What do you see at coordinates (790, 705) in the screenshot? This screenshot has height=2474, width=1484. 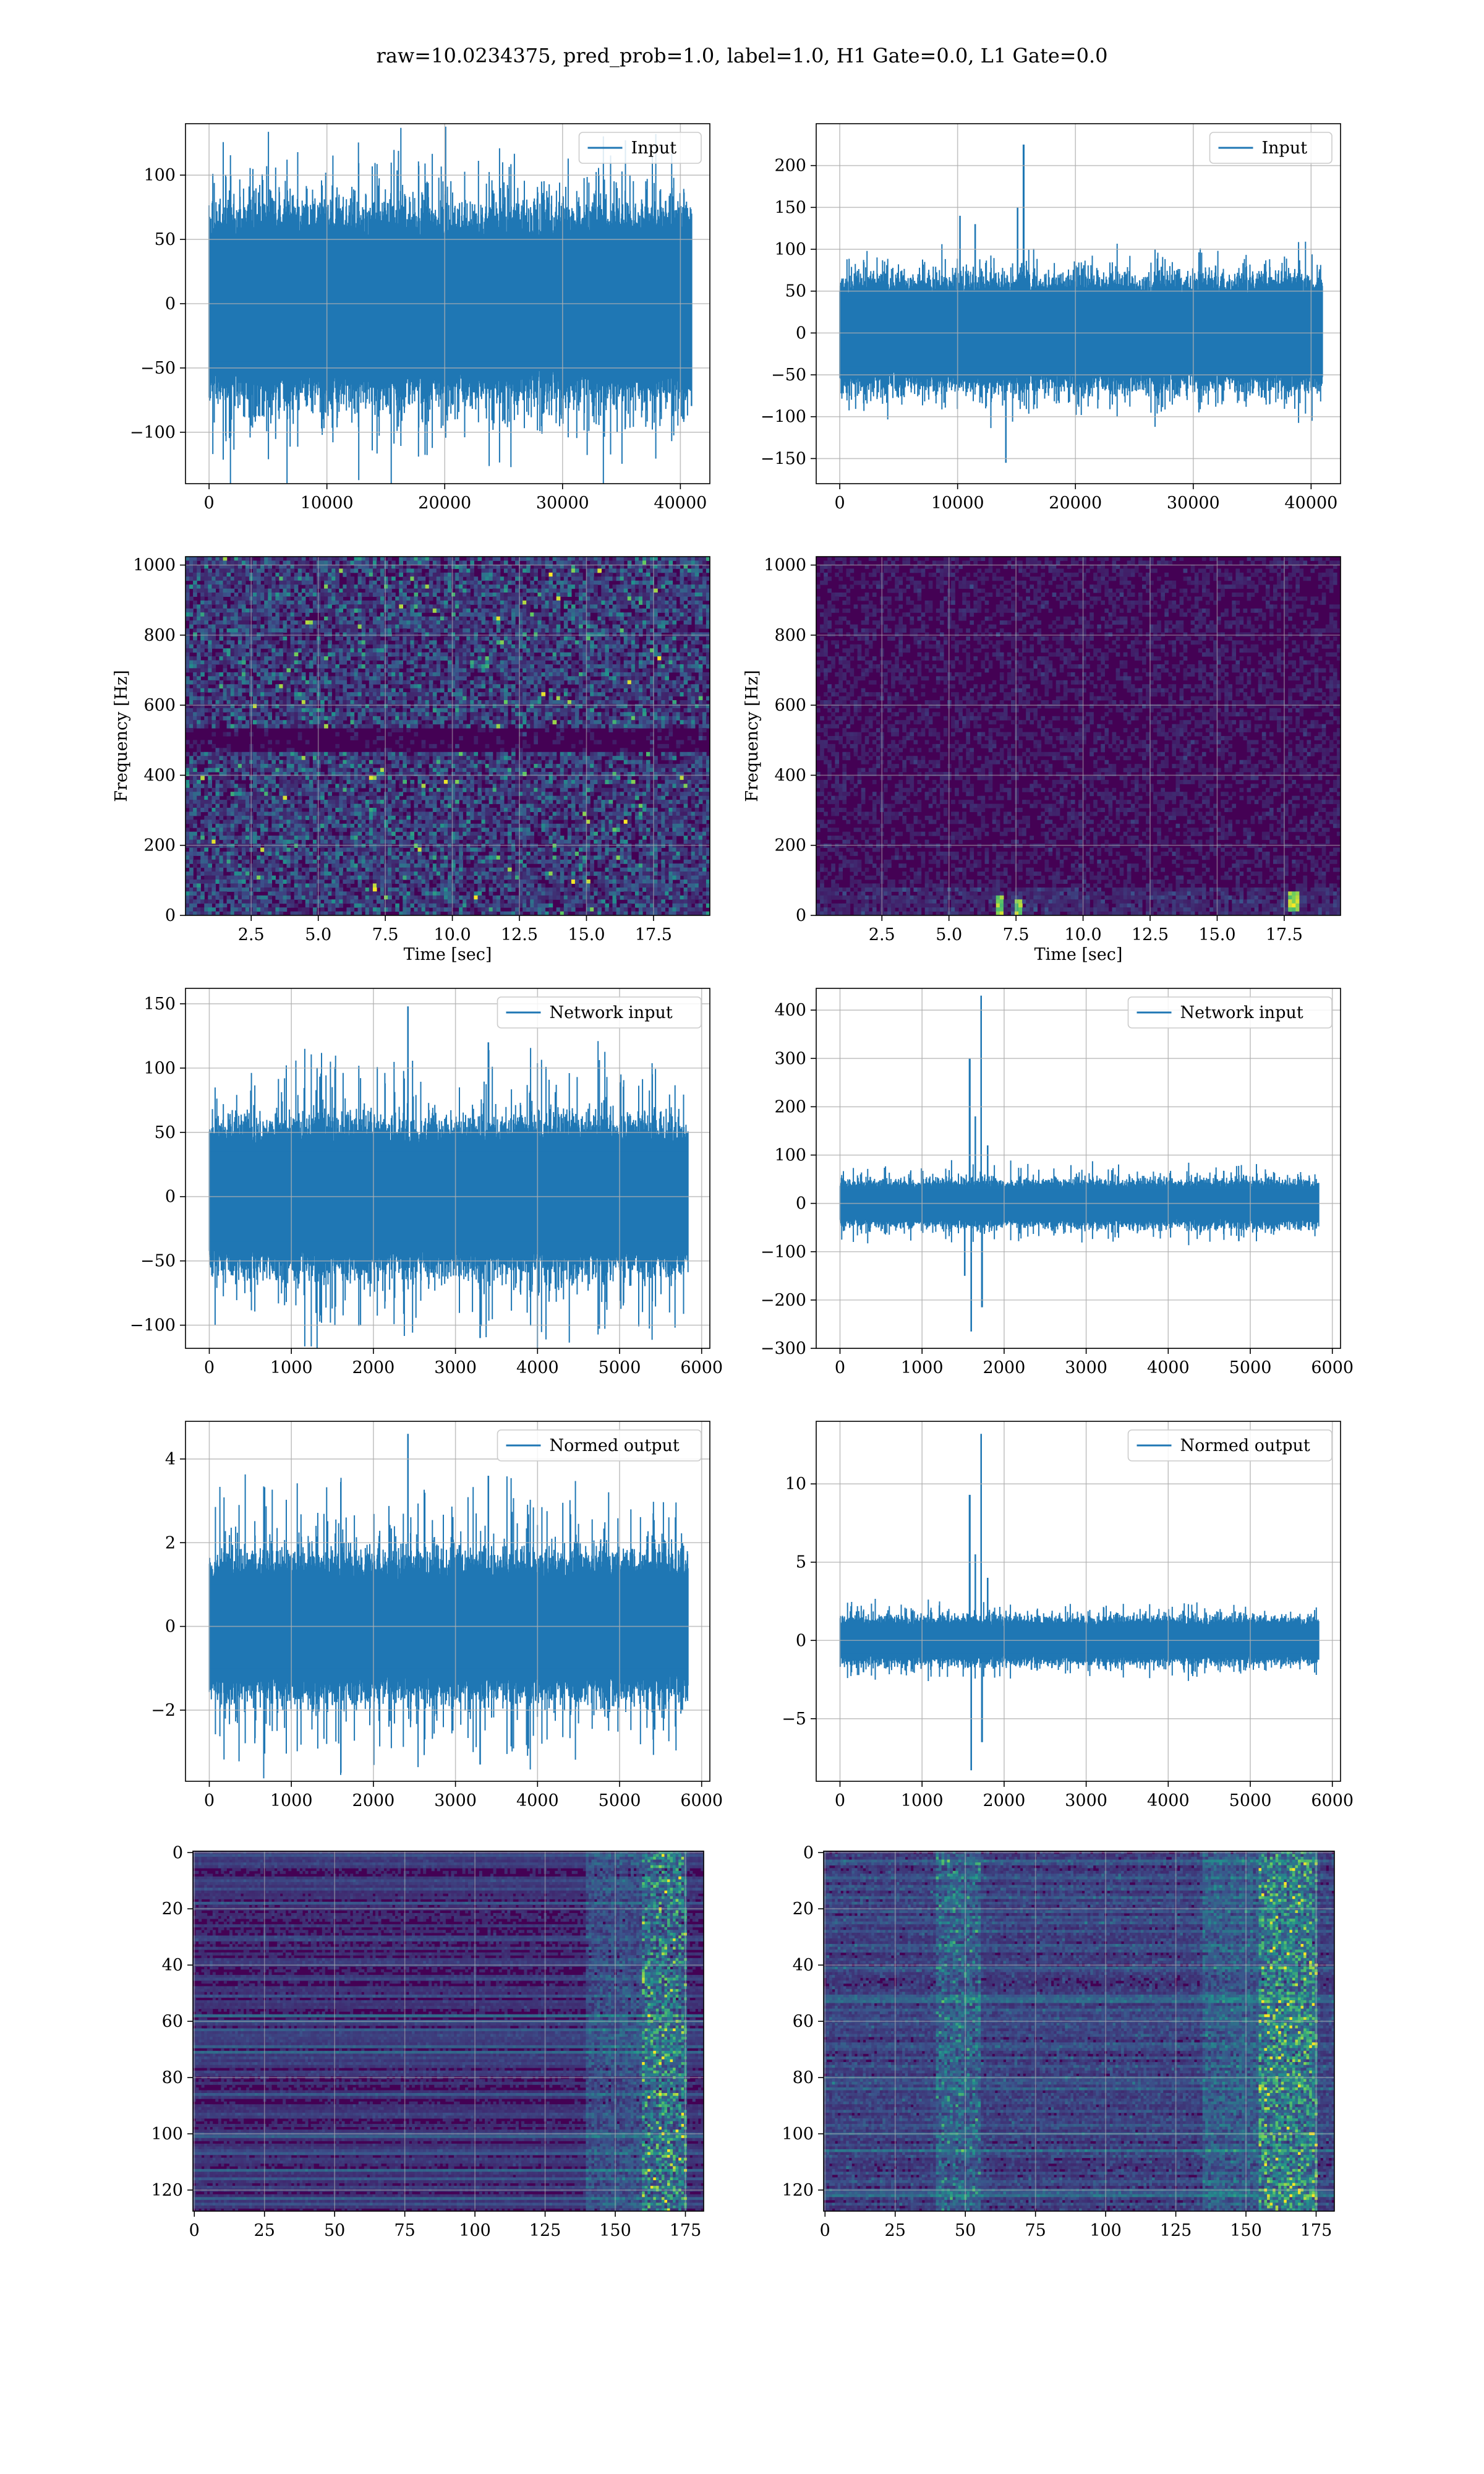 I see `y-tick-label: 600` at bounding box center [790, 705].